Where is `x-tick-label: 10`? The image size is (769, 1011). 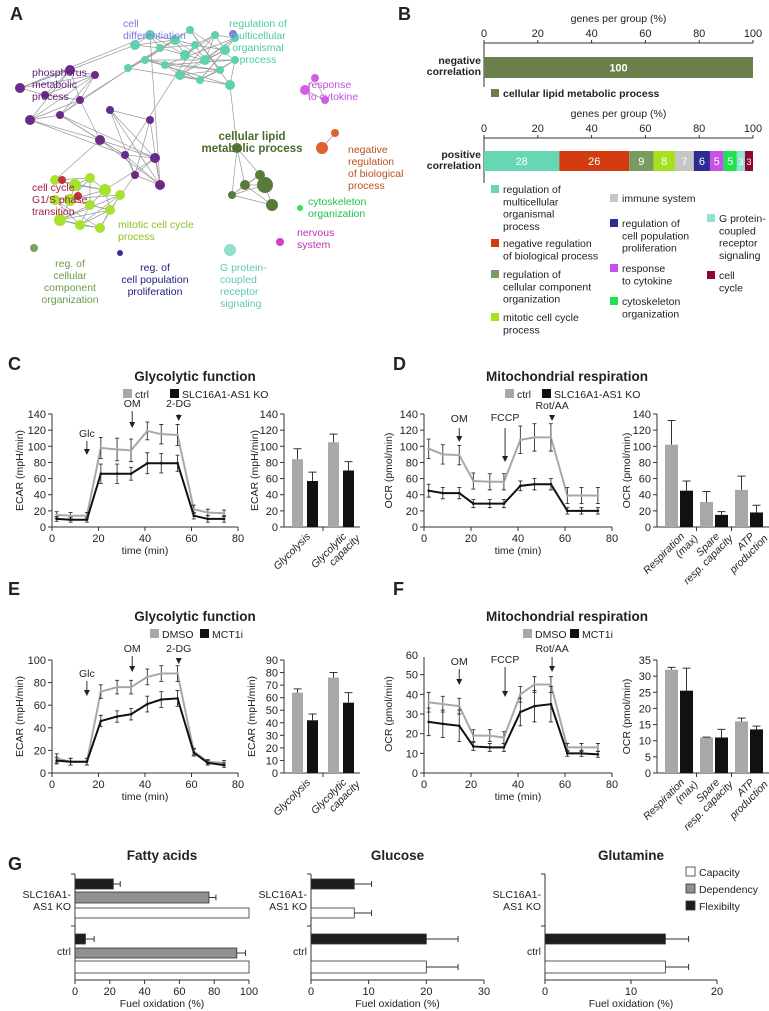 x-tick-label: 10 is located at coordinates (369, 992).